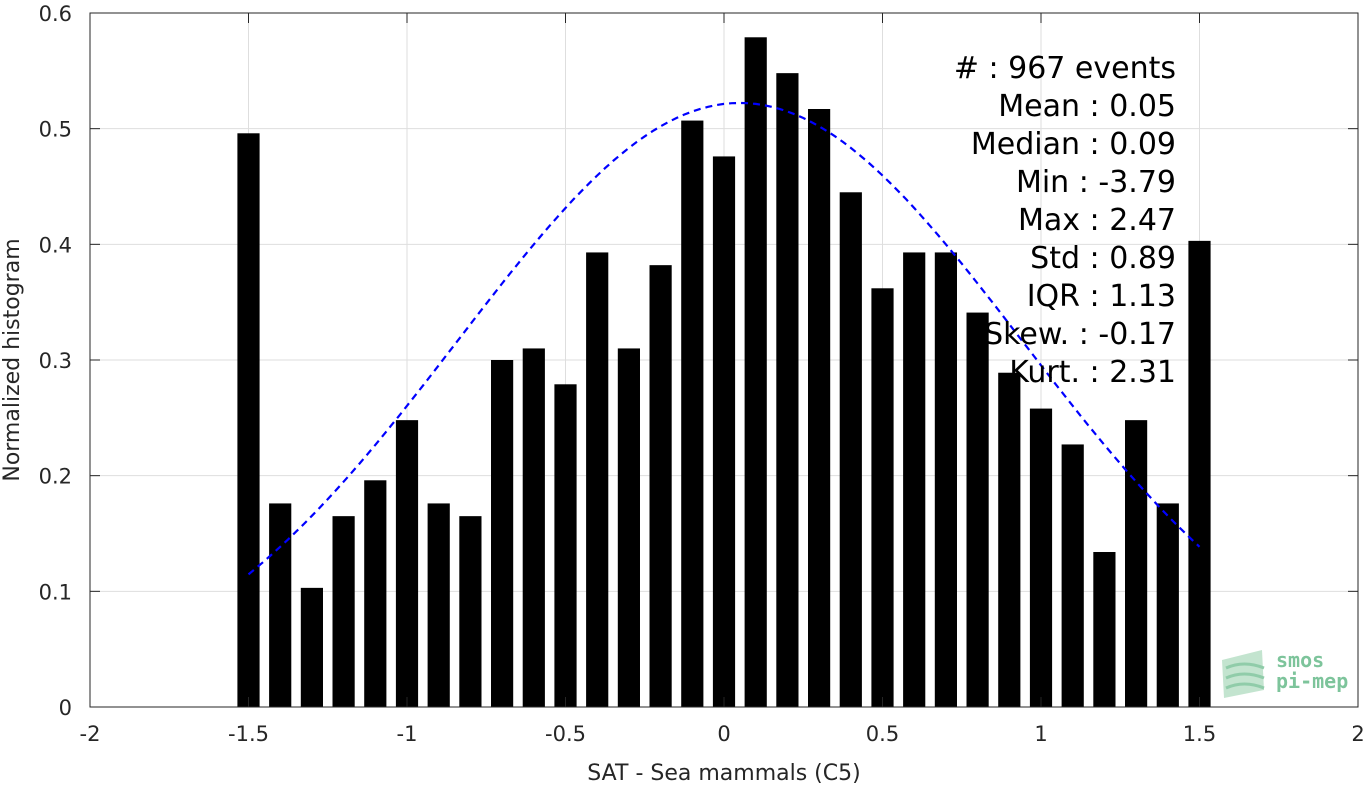 This screenshot has height=785, width=1372. Describe the element at coordinates (1065, 68) in the screenshot. I see `stats-line: # : 967 events` at that location.